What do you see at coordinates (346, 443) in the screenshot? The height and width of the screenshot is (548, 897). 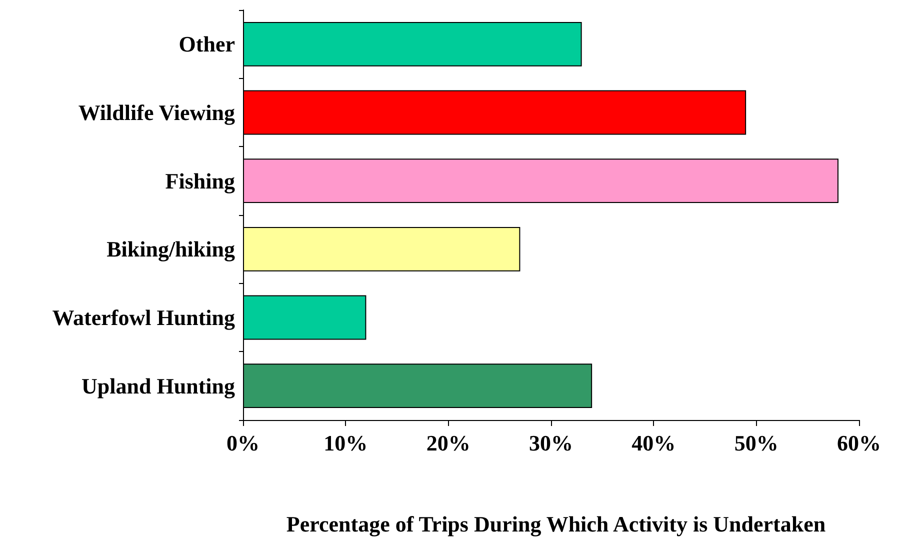 I see `x-tick-label: 10%` at bounding box center [346, 443].